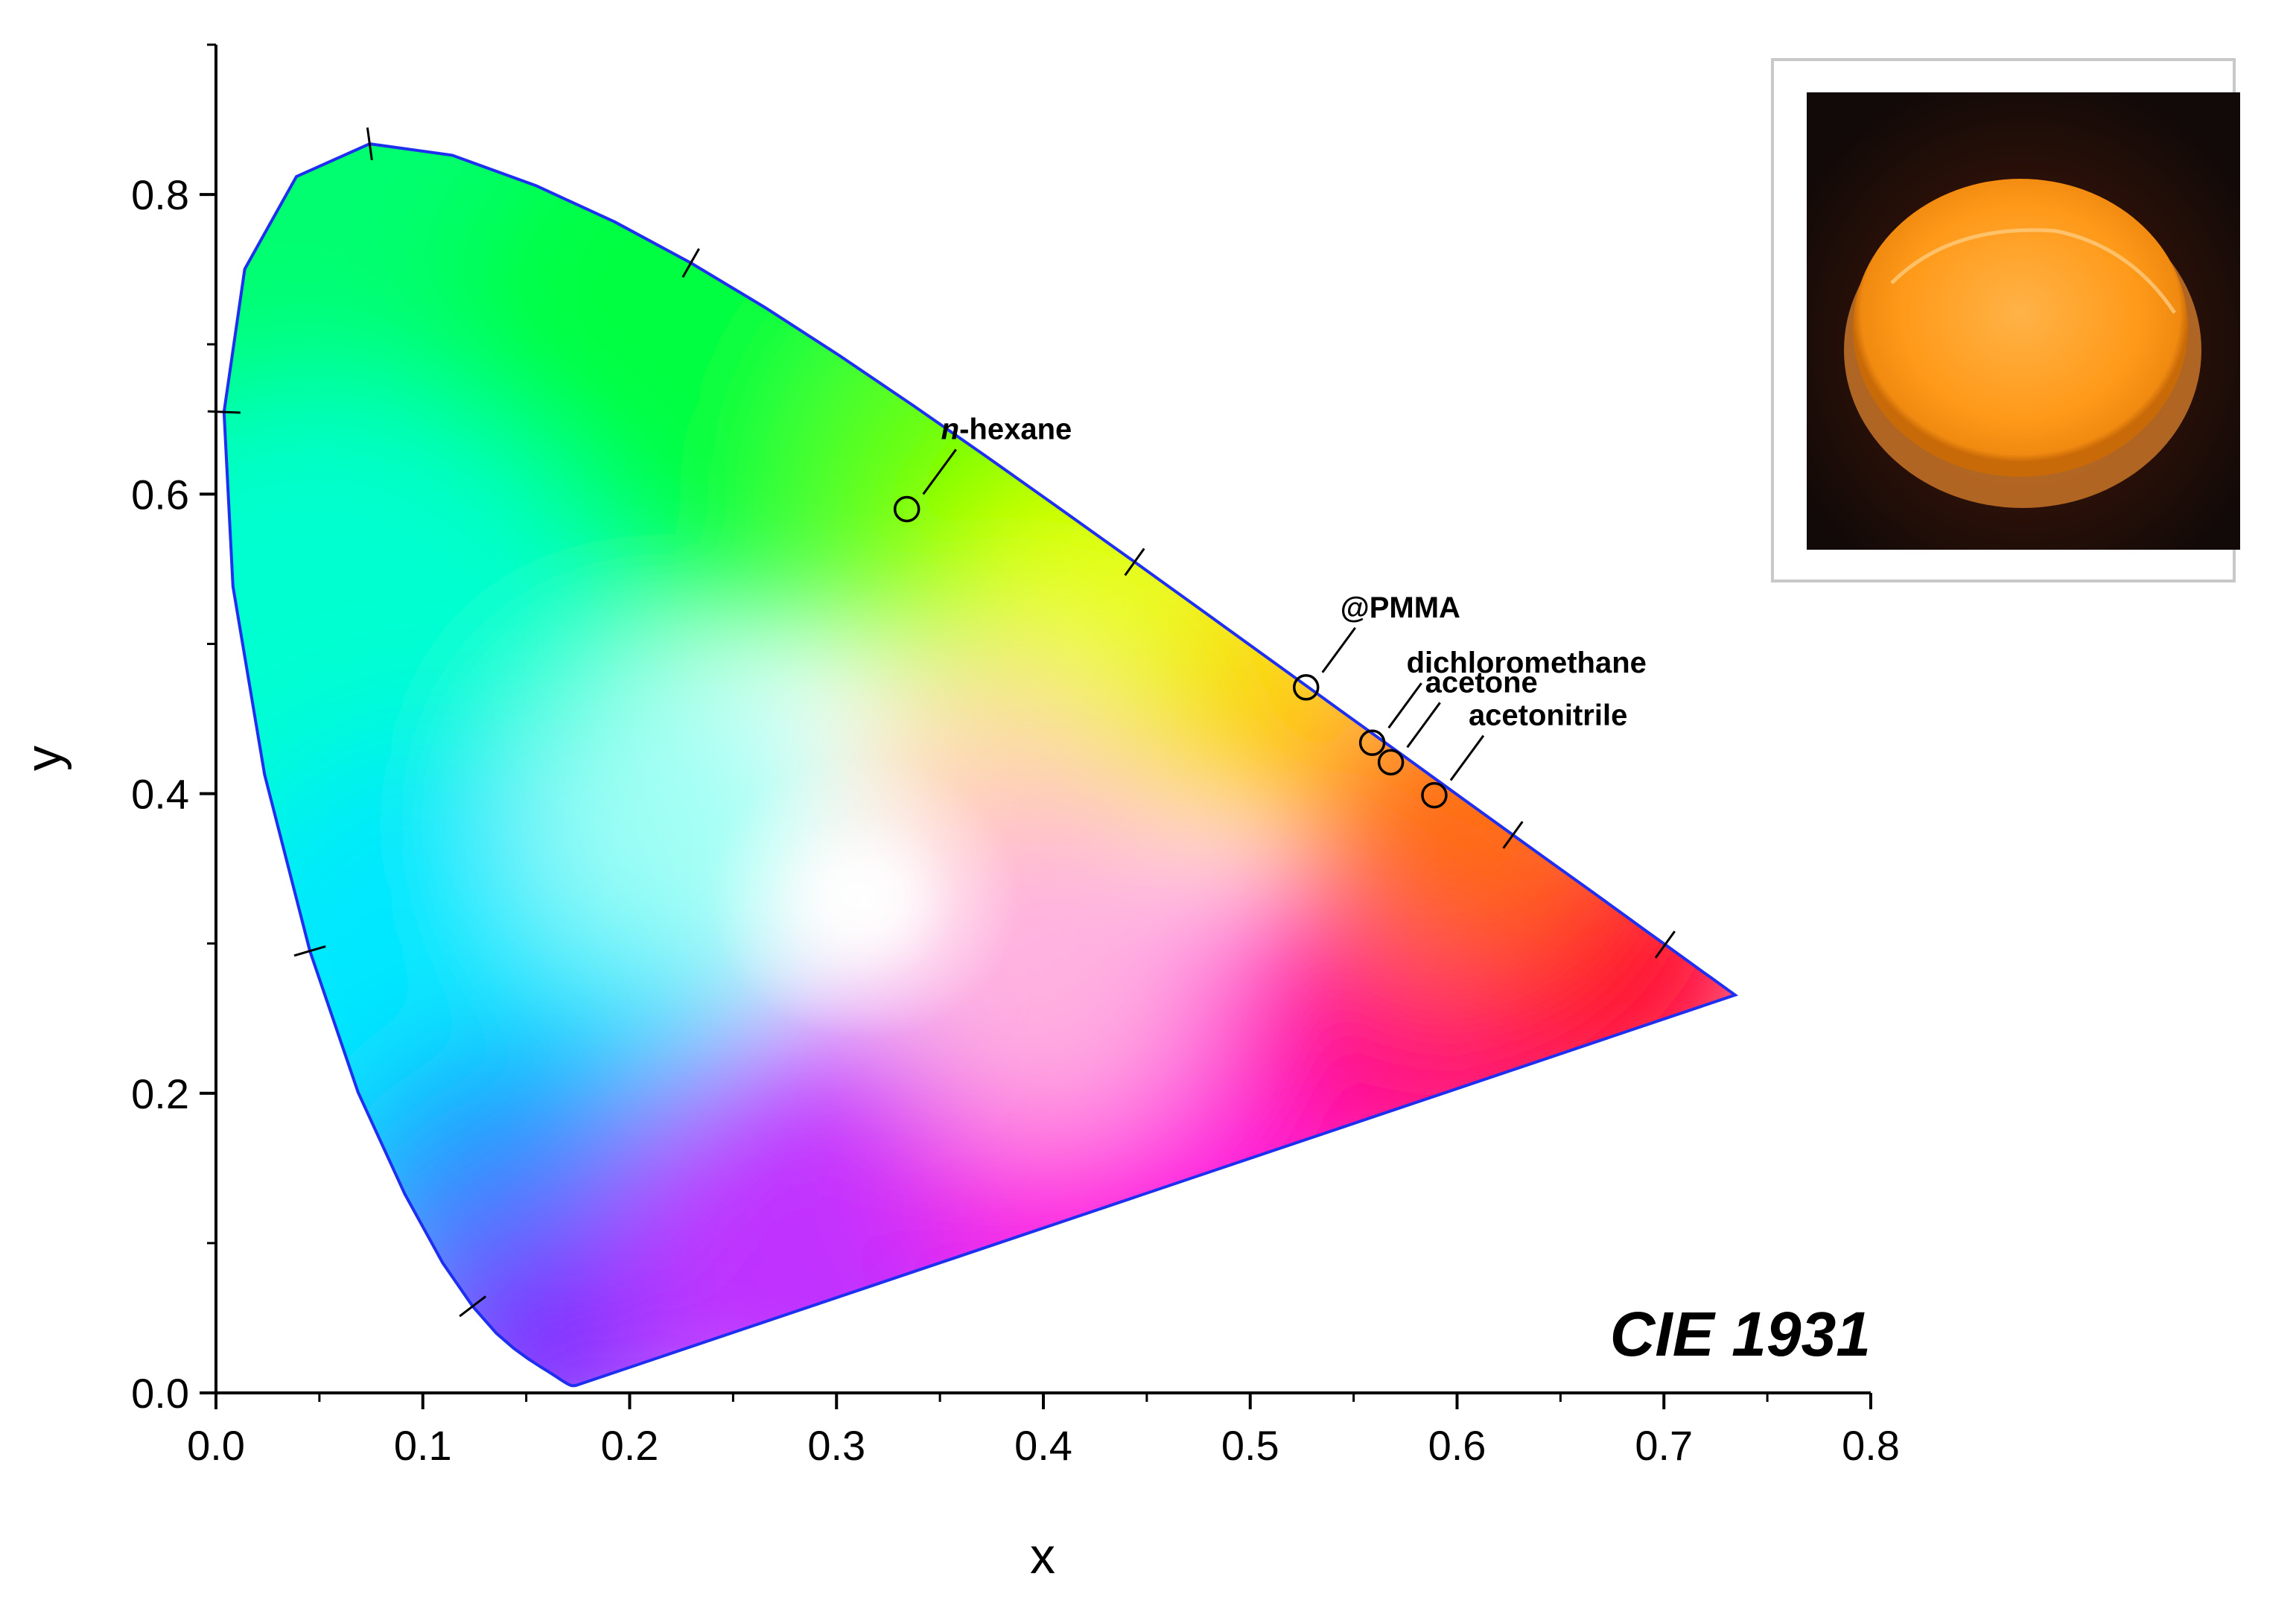 The width and height of the screenshot is (2296, 1597). Describe the element at coordinates (160, 1093) in the screenshot. I see `y-tick-label: 0.2` at that location.